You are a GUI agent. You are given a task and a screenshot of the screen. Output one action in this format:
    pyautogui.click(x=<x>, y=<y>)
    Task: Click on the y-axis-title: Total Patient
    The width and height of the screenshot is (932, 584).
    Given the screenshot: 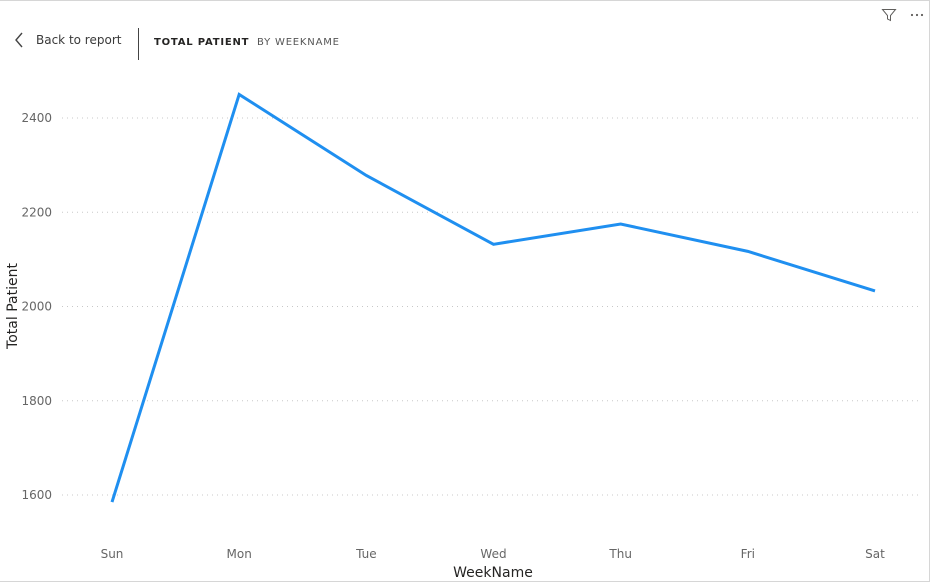 What is the action you would take?
    pyautogui.click(x=13, y=306)
    